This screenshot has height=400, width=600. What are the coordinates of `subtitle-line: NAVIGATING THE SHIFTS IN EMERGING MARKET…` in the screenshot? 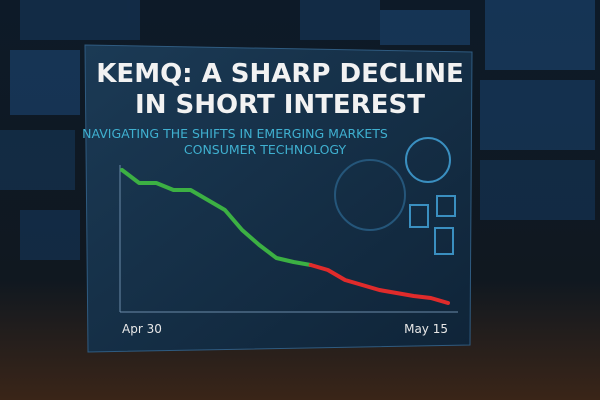 It's located at (235, 133).